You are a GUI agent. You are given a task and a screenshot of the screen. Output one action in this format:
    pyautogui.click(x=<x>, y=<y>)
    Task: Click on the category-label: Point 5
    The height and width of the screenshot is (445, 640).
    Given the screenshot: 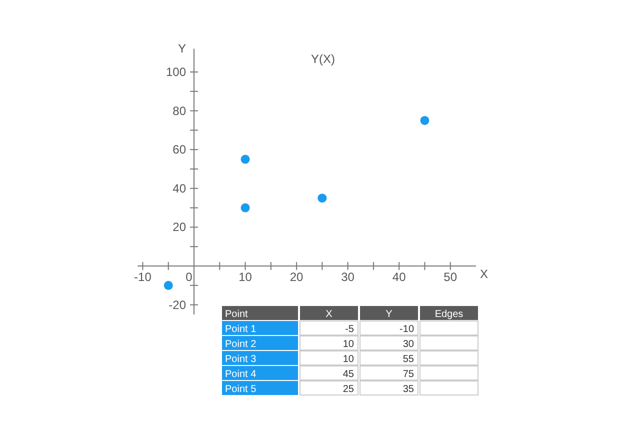 What is the action you would take?
    pyautogui.click(x=241, y=389)
    